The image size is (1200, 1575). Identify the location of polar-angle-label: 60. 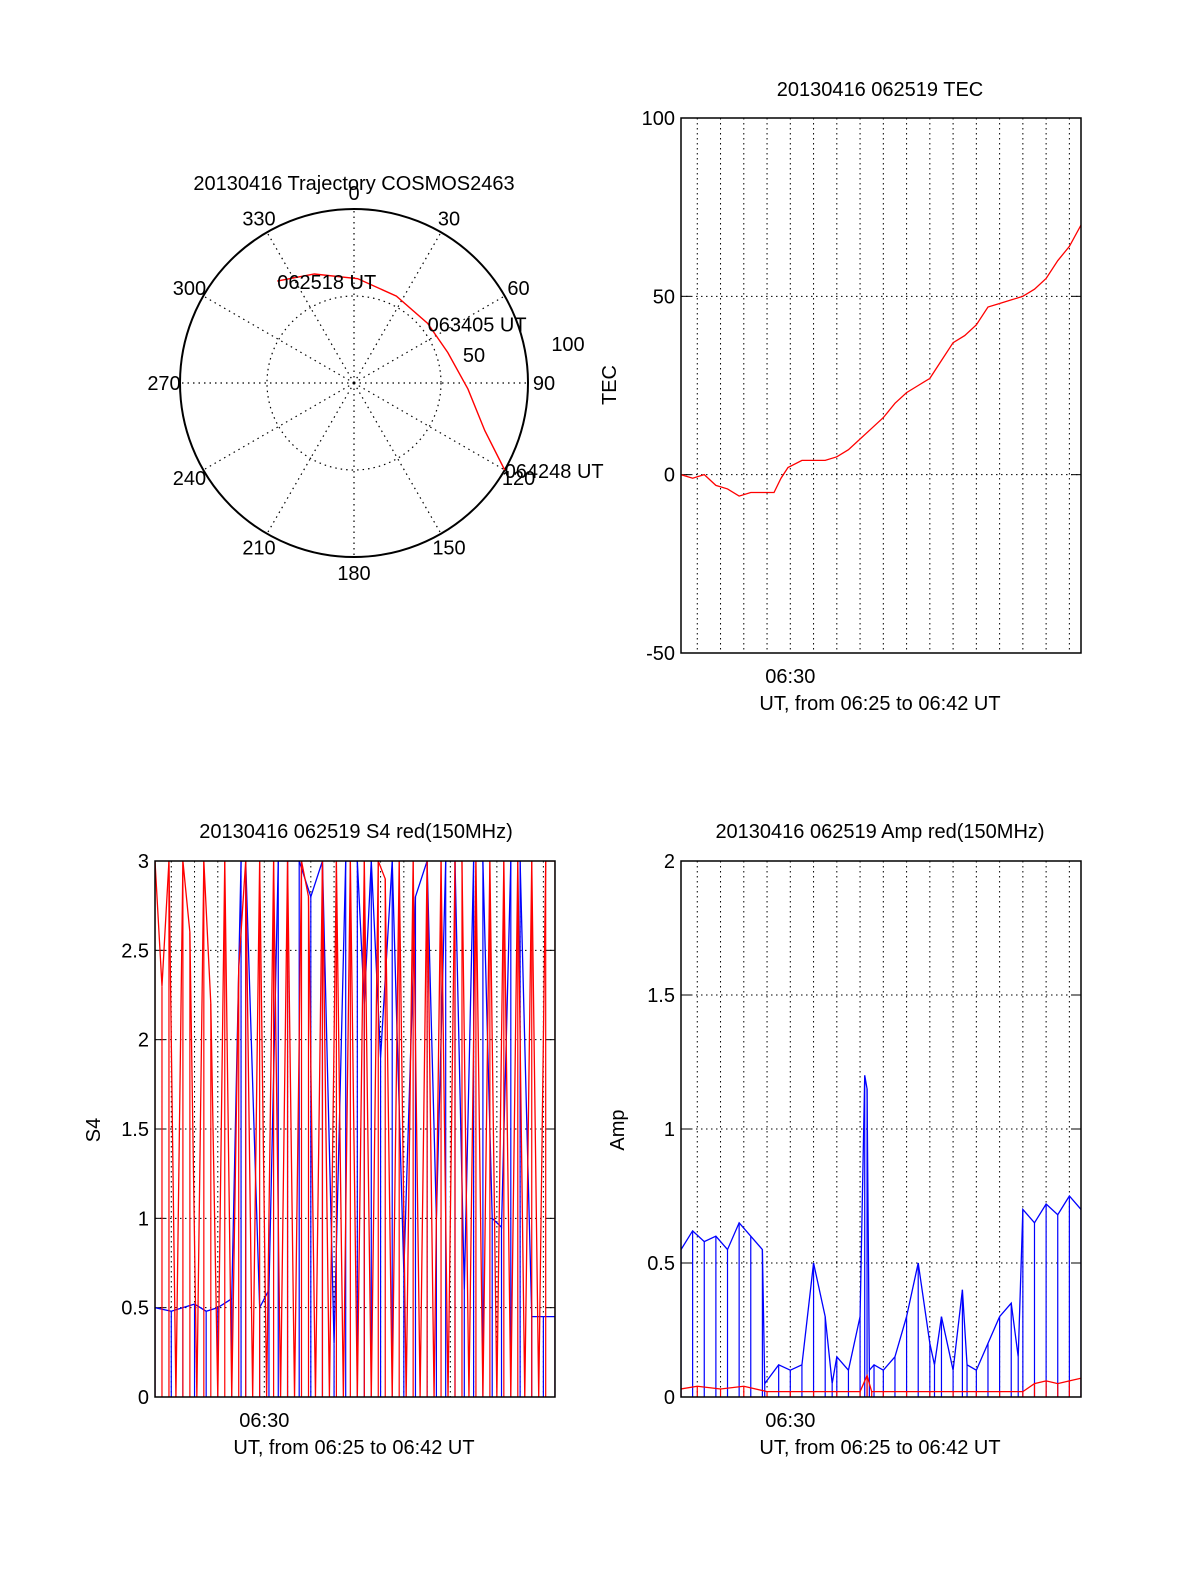
(518, 289).